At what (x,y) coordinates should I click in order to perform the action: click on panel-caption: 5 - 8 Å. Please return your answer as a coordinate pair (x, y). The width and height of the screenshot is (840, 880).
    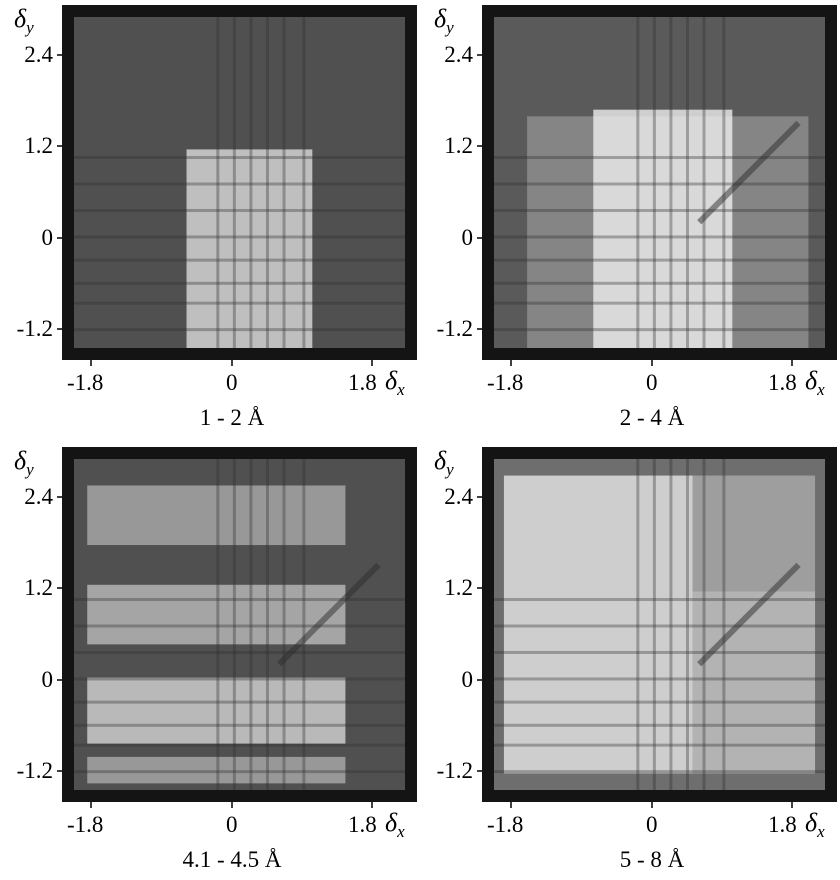
    Looking at the image, I should click on (652, 859).